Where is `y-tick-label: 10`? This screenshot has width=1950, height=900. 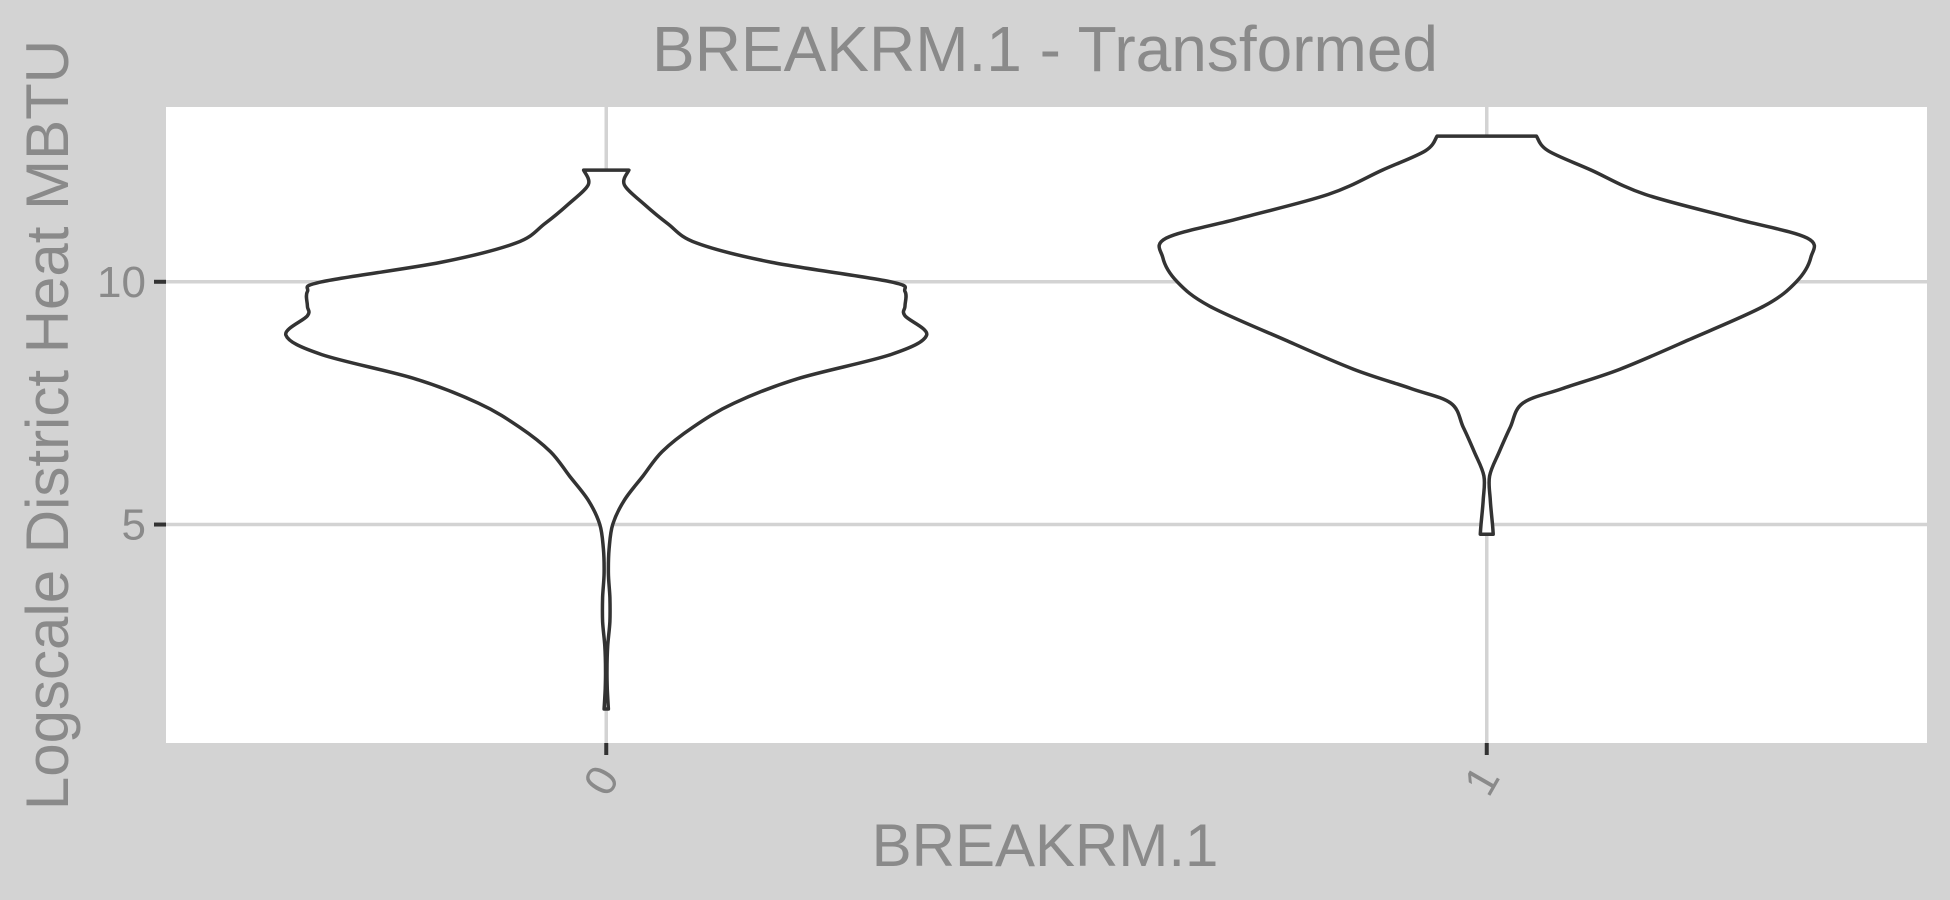
y-tick-label: 10 is located at coordinates (121, 282).